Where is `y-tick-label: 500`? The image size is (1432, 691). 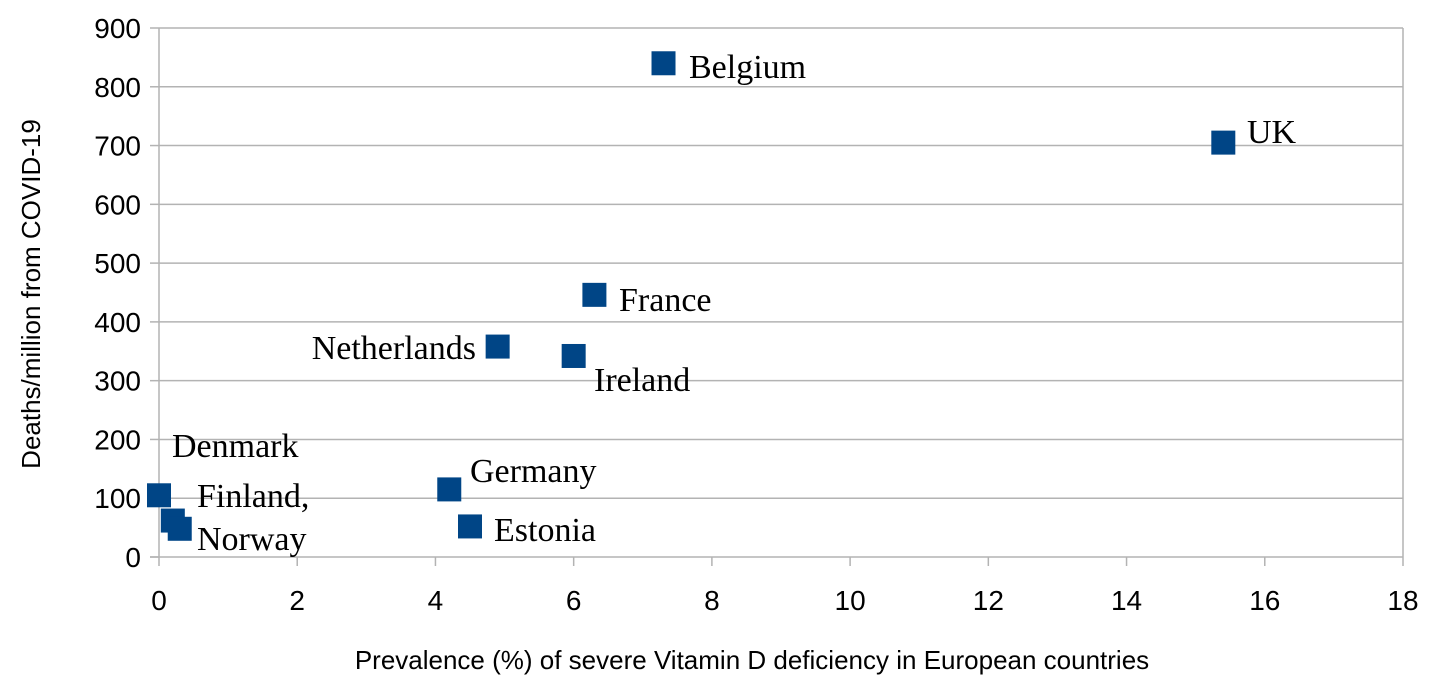
y-tick-label: 500 is located at coordinates (117, 263).